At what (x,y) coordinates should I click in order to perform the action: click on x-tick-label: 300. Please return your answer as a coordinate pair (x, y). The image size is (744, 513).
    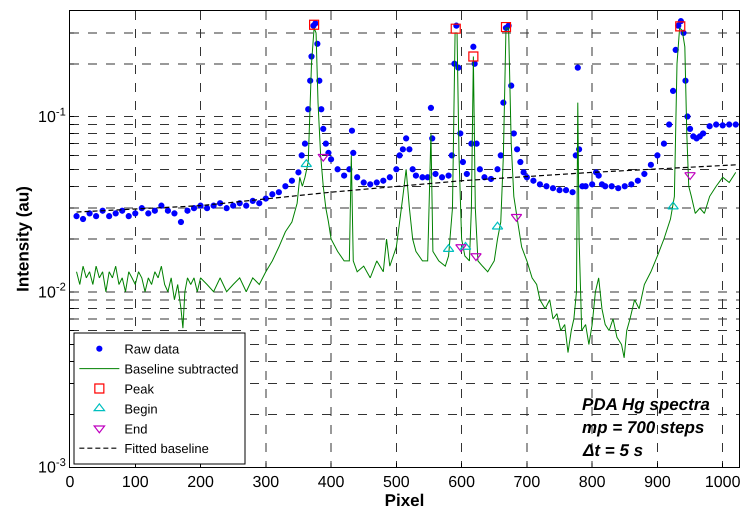
    Looking at the image, I should click on (266, 483).